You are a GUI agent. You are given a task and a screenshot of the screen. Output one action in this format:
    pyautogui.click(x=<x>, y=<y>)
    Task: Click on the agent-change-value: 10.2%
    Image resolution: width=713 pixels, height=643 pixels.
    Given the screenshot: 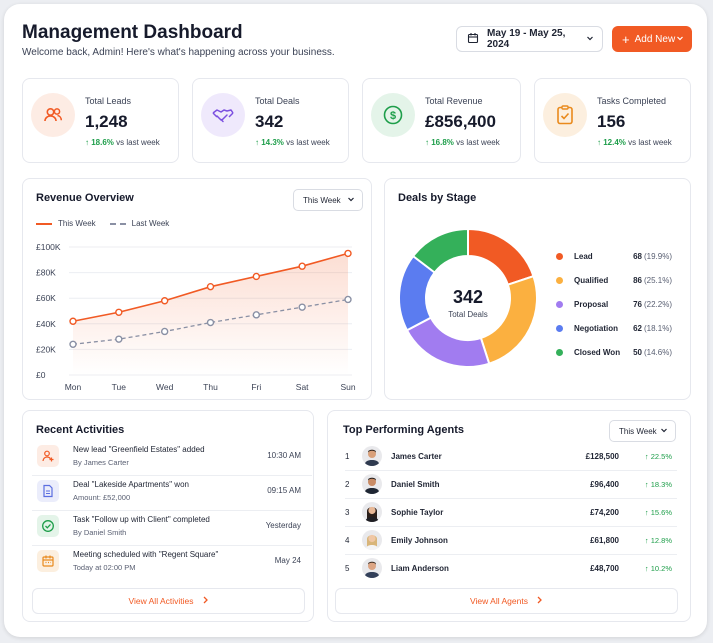 What is the action you would take?
    pyautogui.click(x=661, y=568)
    